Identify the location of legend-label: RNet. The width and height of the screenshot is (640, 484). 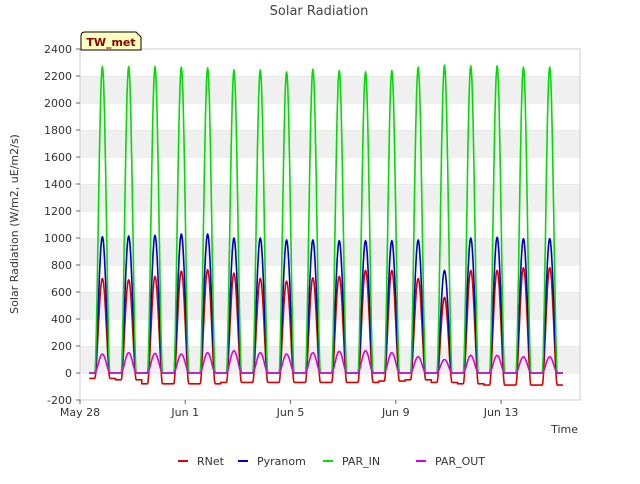
(211, 461).